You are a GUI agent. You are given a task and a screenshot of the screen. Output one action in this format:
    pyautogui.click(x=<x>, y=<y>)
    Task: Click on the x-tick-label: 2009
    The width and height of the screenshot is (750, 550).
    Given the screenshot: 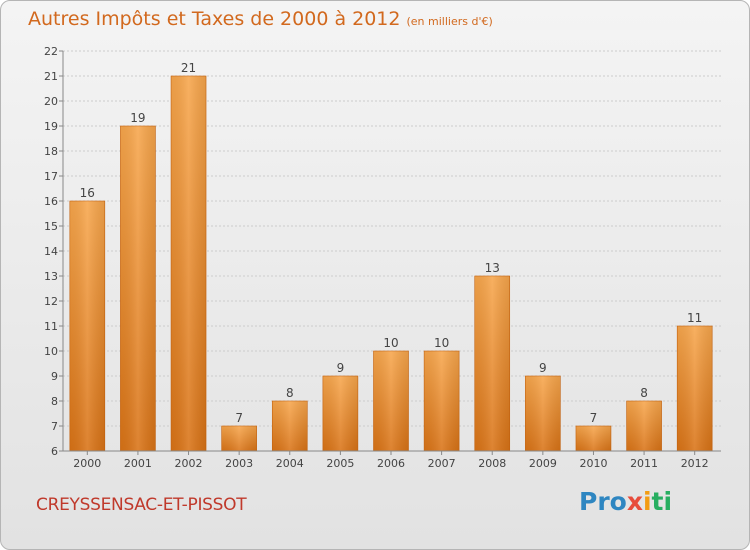 What is the action you would take?
    pyautogui.click(x=543, y=463)
    